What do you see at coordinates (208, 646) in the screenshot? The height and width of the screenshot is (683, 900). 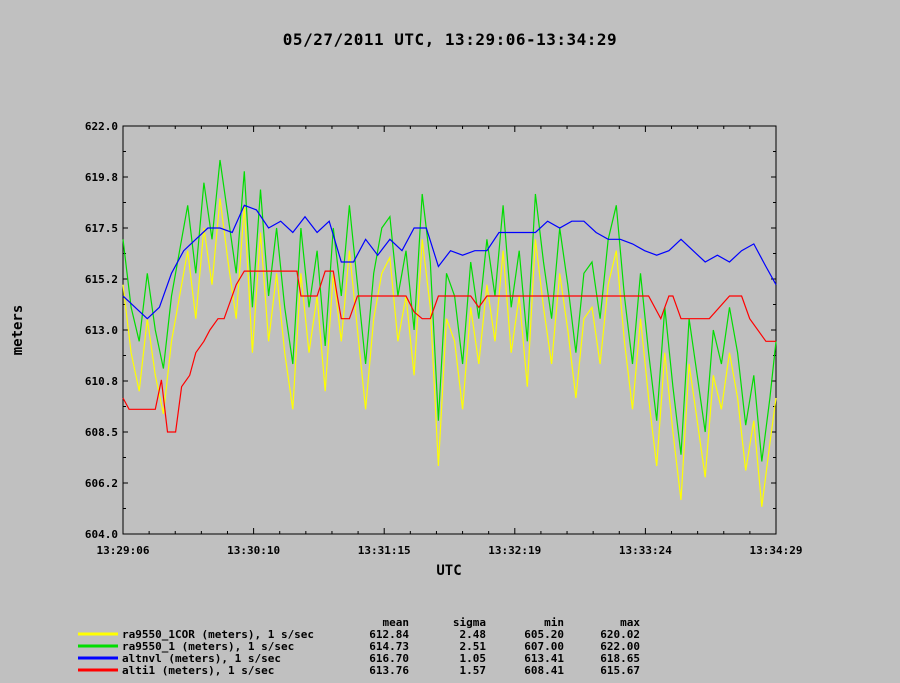 I see `legend-series-name: ra9550_1 (meters), 1 s/sec` at bounding box center [208, 646].